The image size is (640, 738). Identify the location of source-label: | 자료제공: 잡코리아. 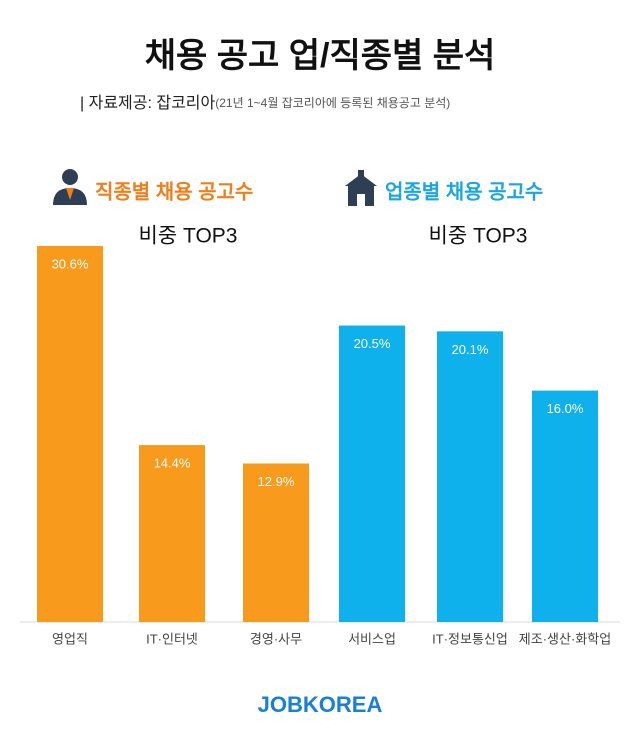
(148, 103).